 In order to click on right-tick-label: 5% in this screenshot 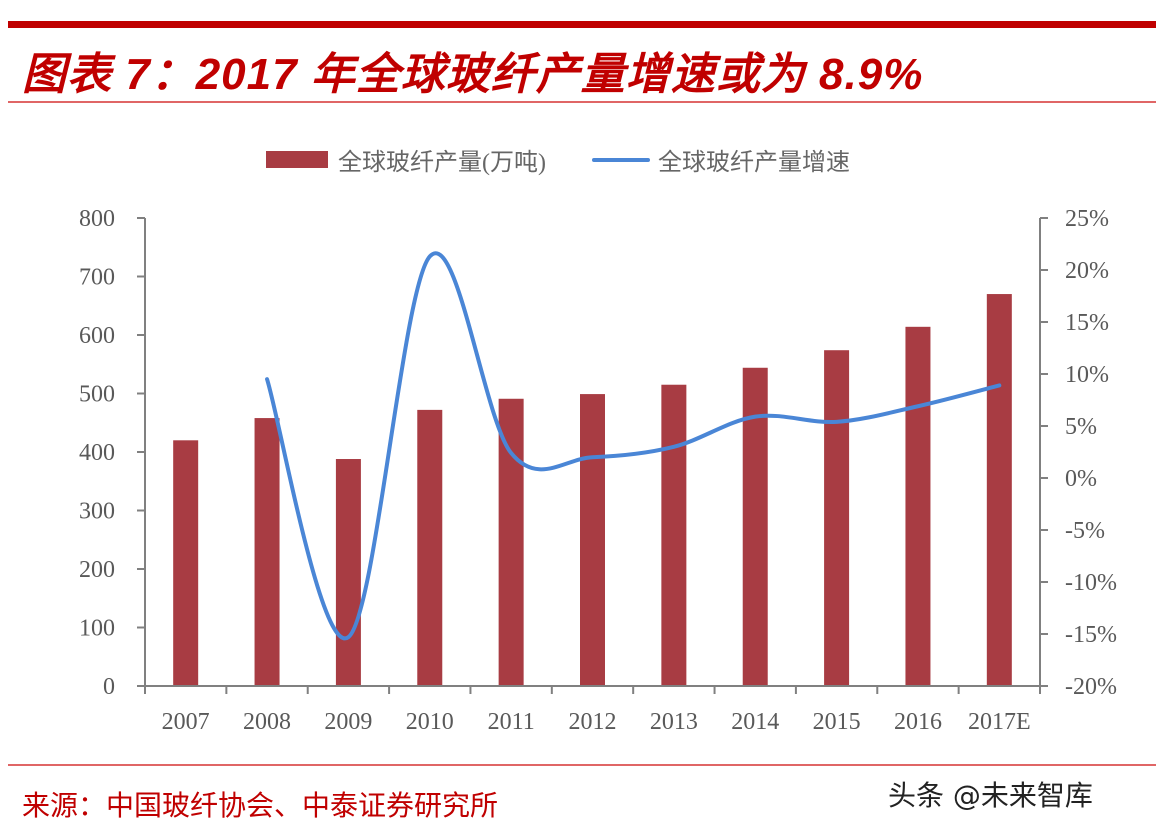, I will do `click(1081, 427)`.